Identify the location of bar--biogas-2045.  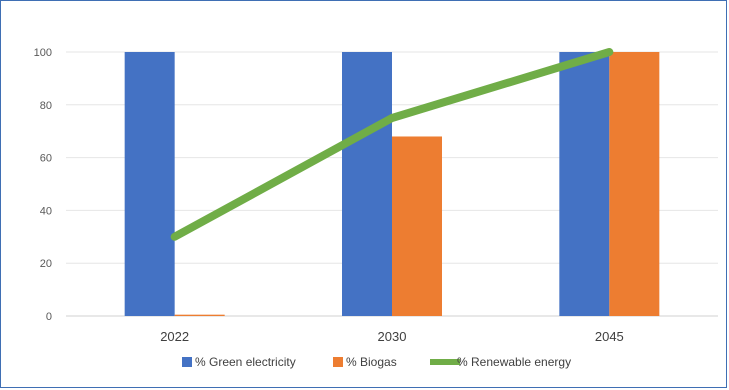
(634, 184).